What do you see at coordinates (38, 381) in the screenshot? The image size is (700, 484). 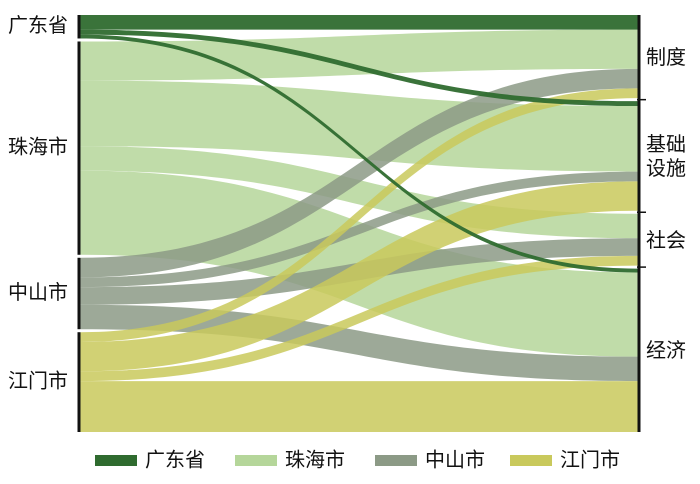 I see `source-label: 江门市` at bounding box center [38, 381].